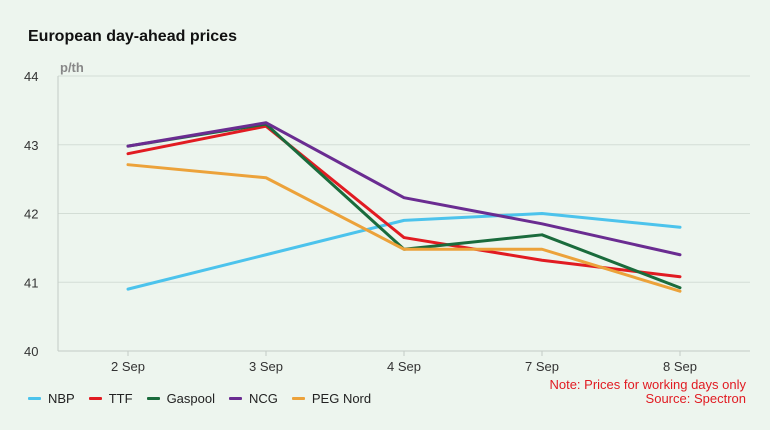 The height and width of the screenshot is (430, 770). I want to click on legend-label-nbp: NBP, so click(61, 398).